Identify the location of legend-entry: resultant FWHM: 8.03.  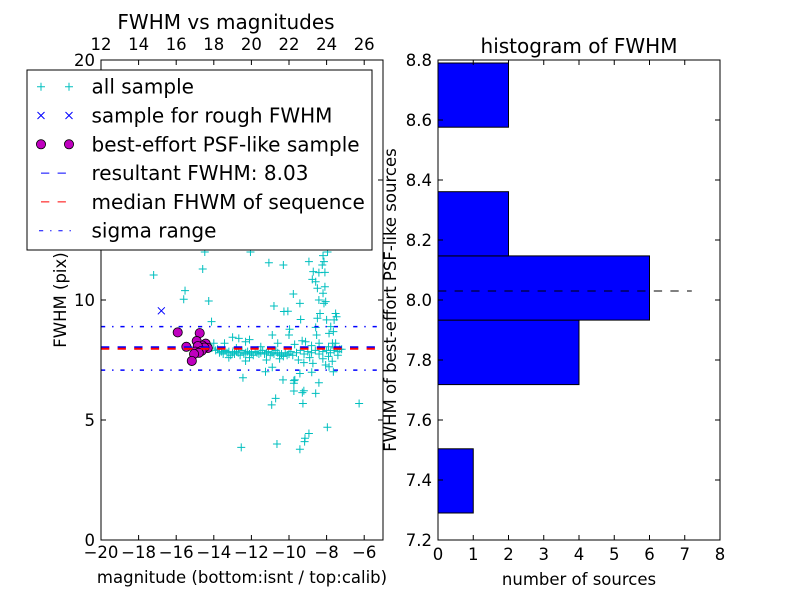
(172, 173).